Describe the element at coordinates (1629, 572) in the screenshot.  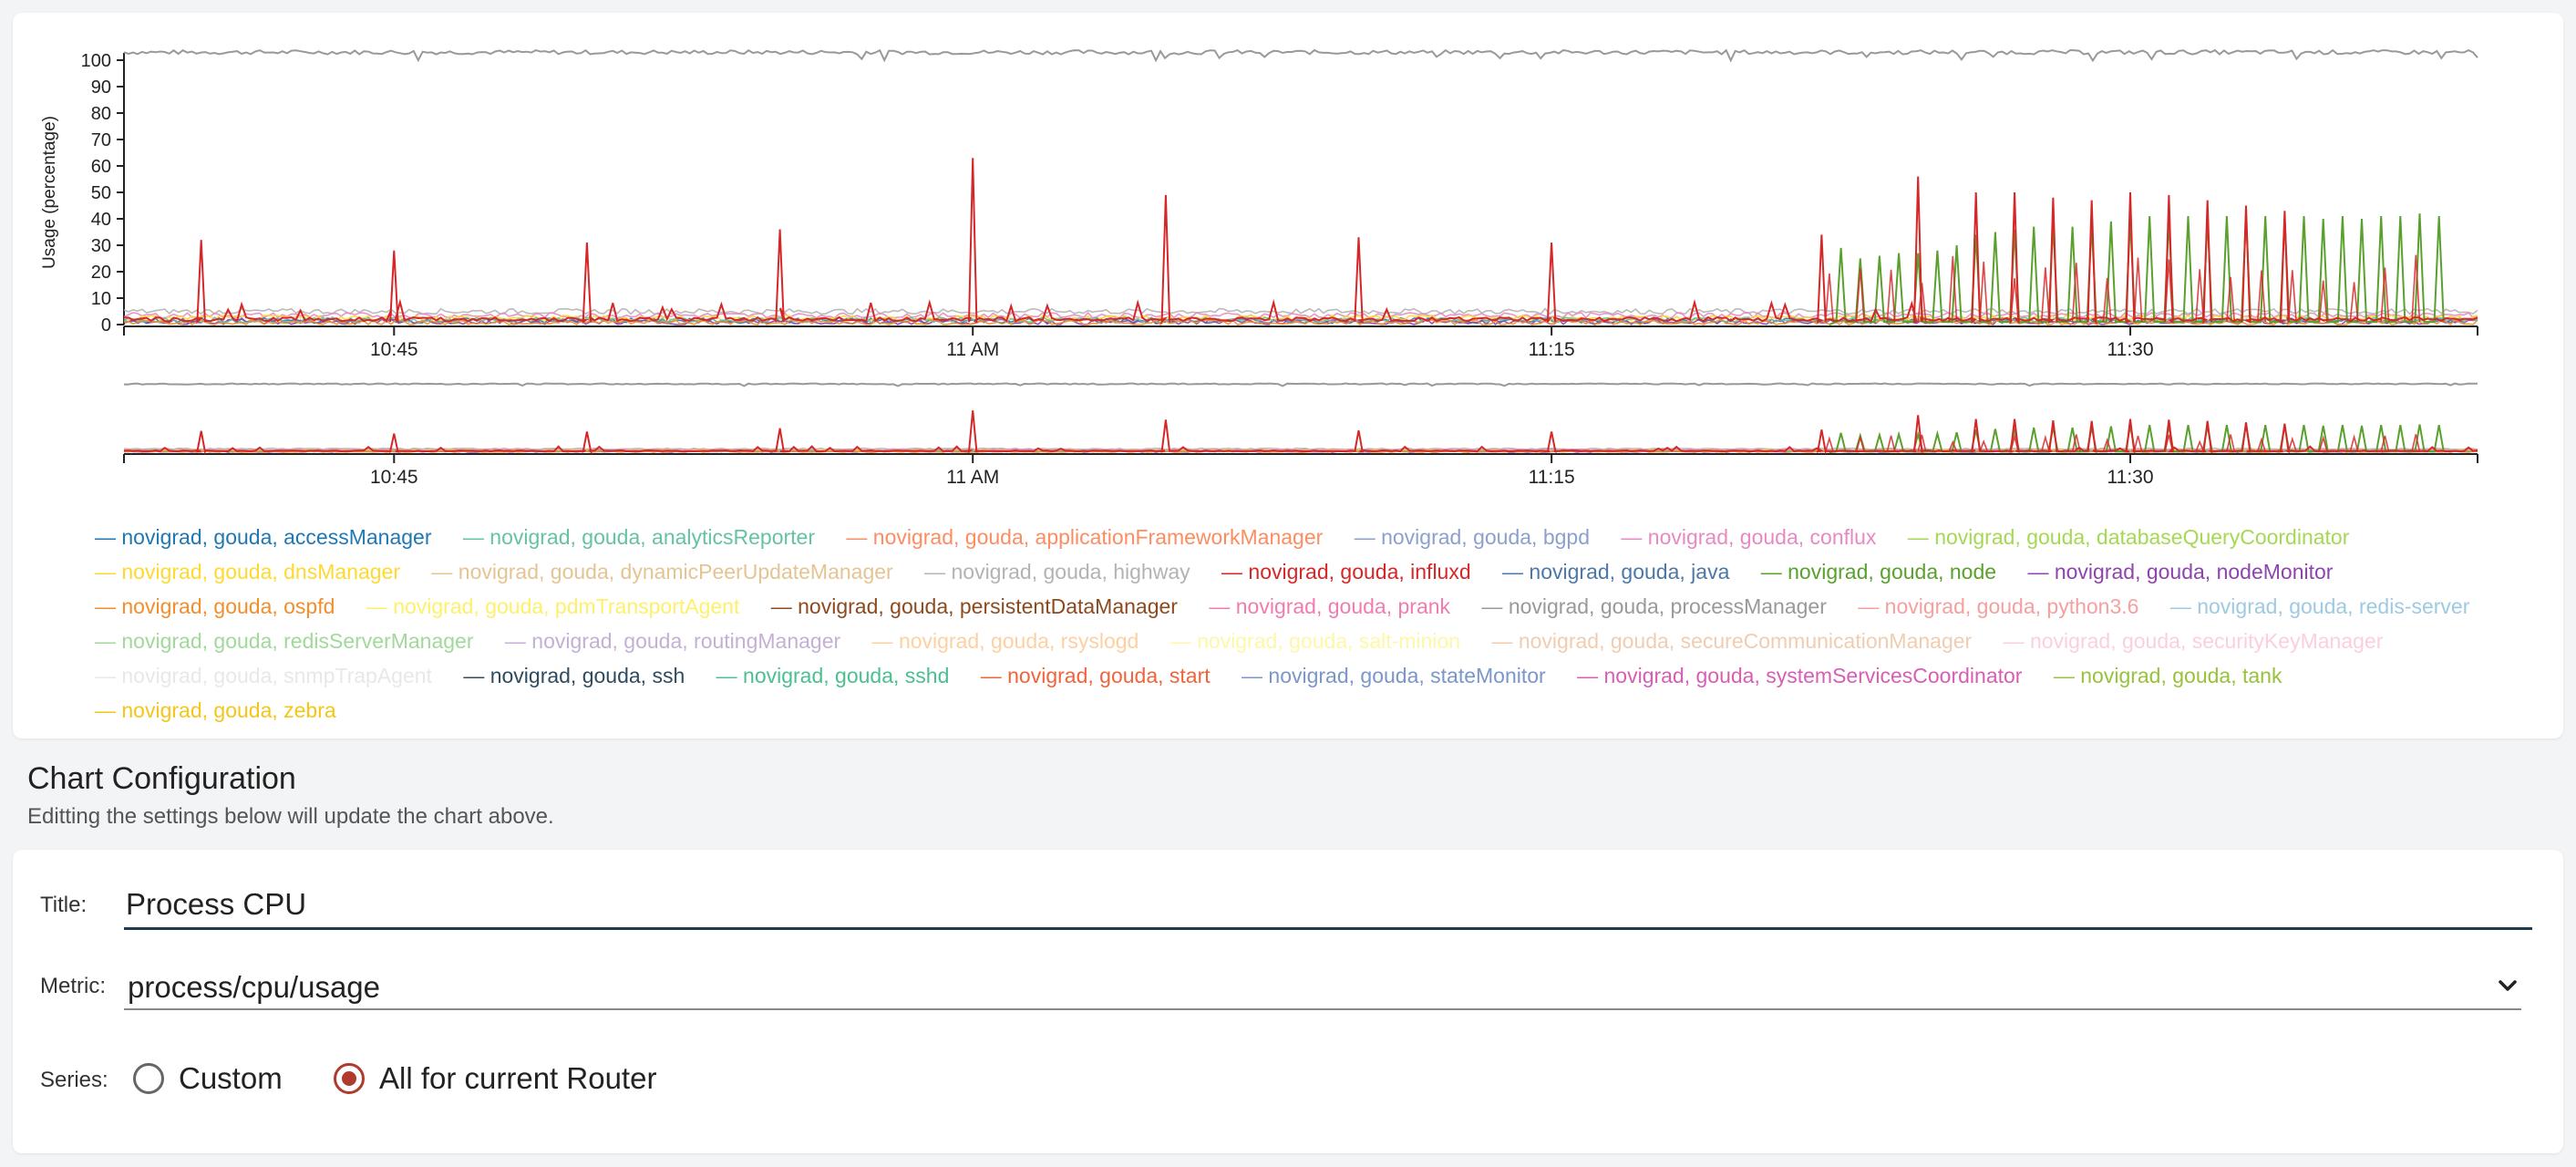
I see `legend-label: novigrad, gouda, java` at that location.